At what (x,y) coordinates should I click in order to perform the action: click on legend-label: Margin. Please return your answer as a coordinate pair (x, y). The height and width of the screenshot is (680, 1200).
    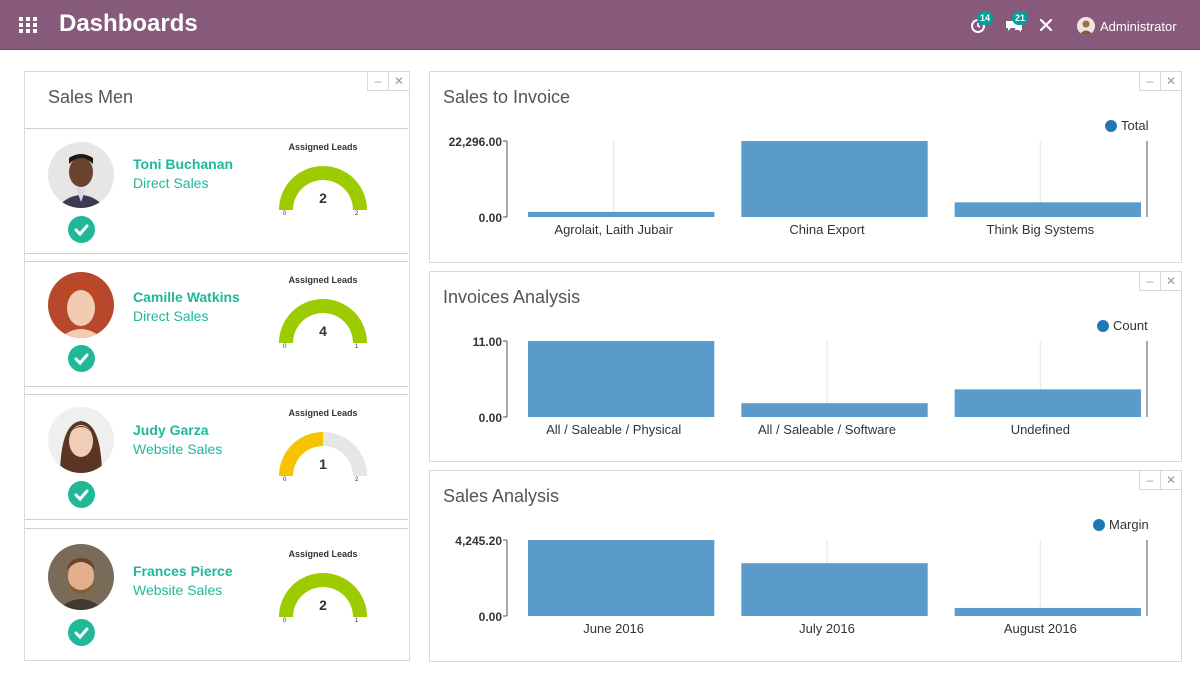
    Looking at the image, I should click on (1129, 524).